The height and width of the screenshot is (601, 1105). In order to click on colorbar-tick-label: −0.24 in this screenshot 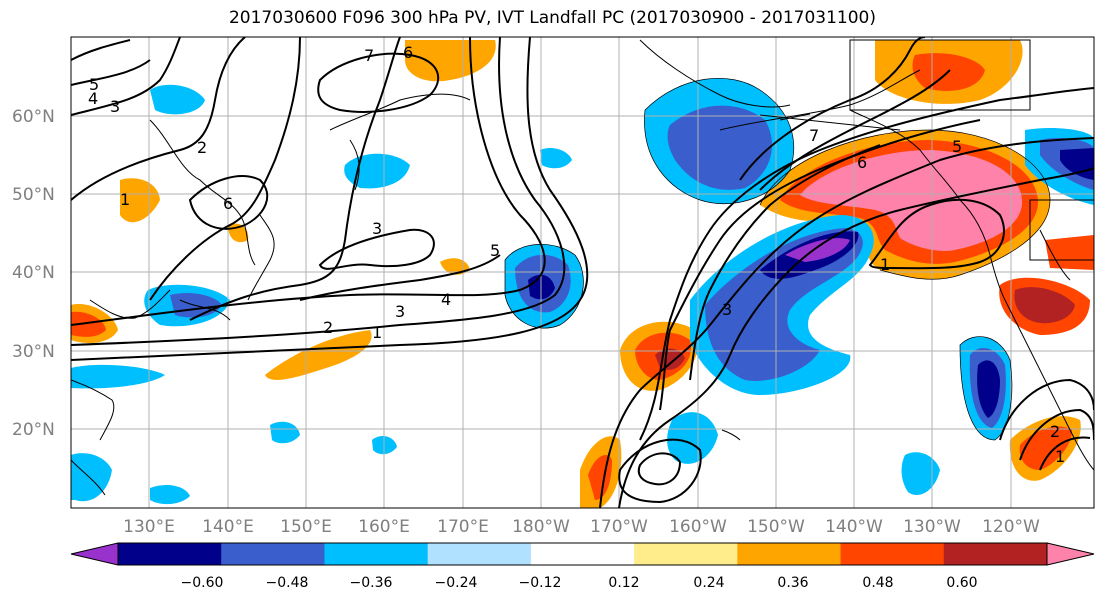, I will do `click(456, 583)`.